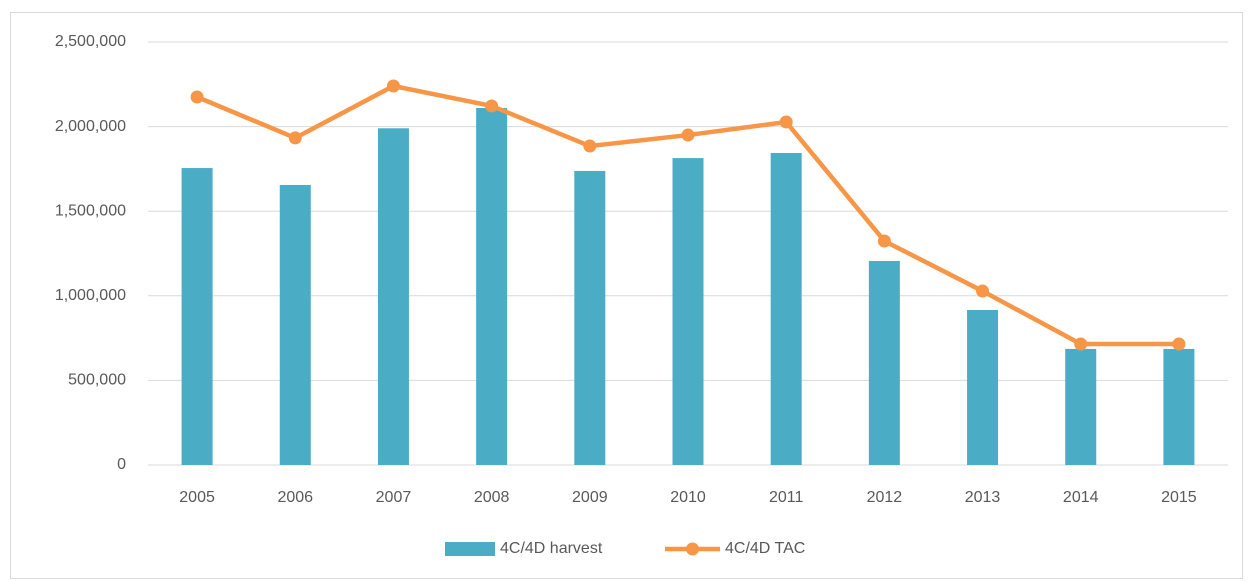  Describe the element at coordinates (786, 497) in the screenshot. I see `x-tick-label: 2011` at that location.